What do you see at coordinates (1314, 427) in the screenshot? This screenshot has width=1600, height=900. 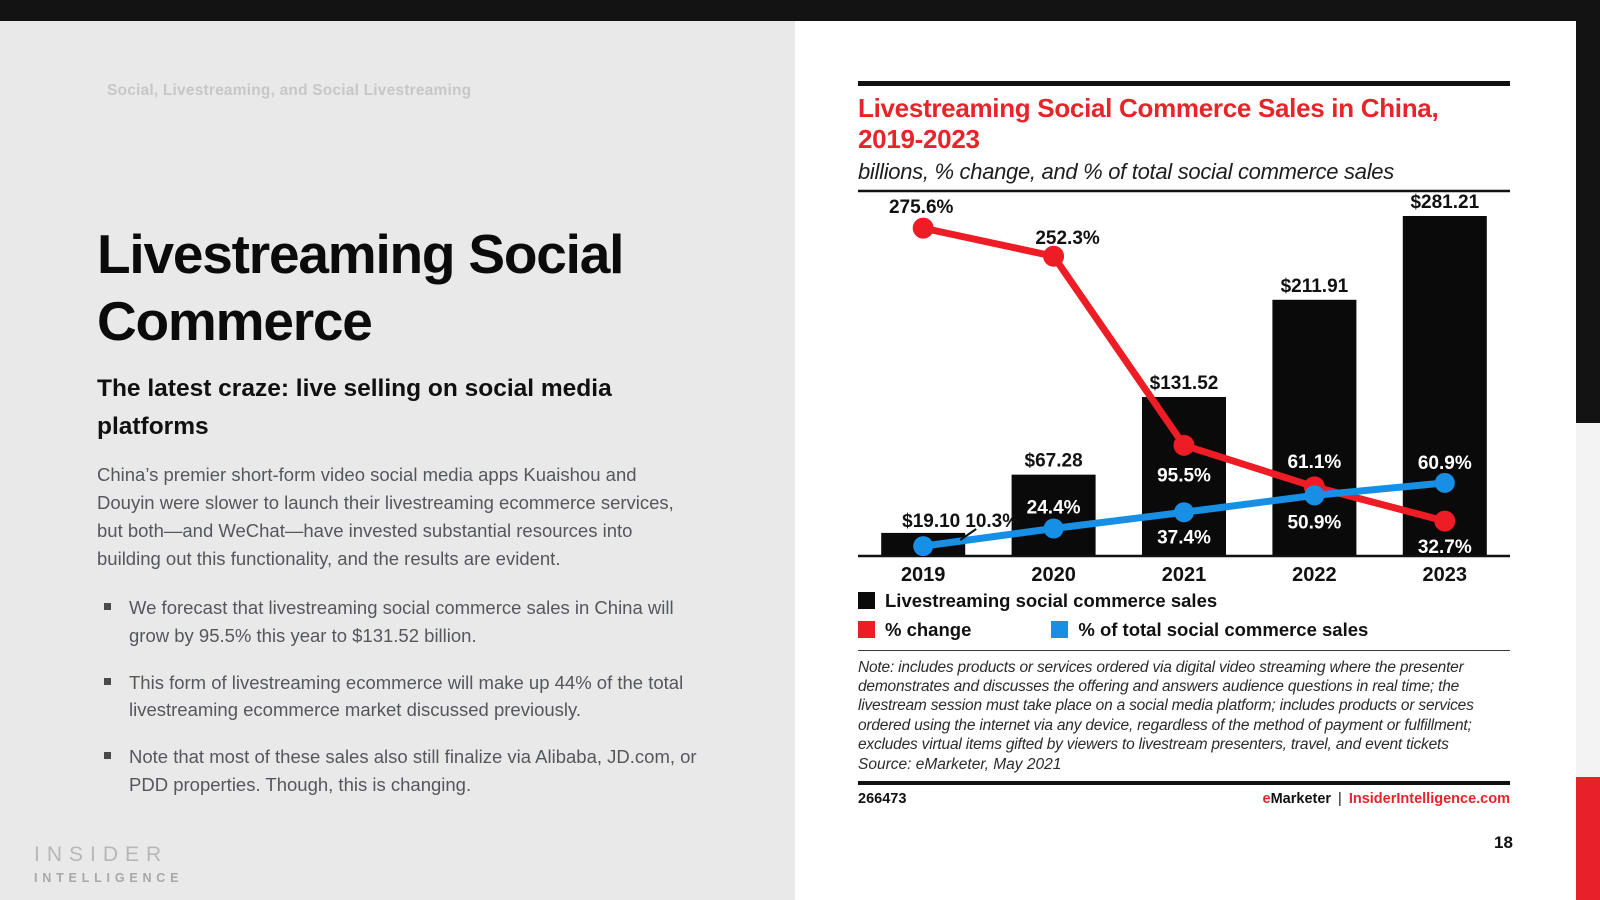 I see `bar-2022` at bounding box center [1314, 427].